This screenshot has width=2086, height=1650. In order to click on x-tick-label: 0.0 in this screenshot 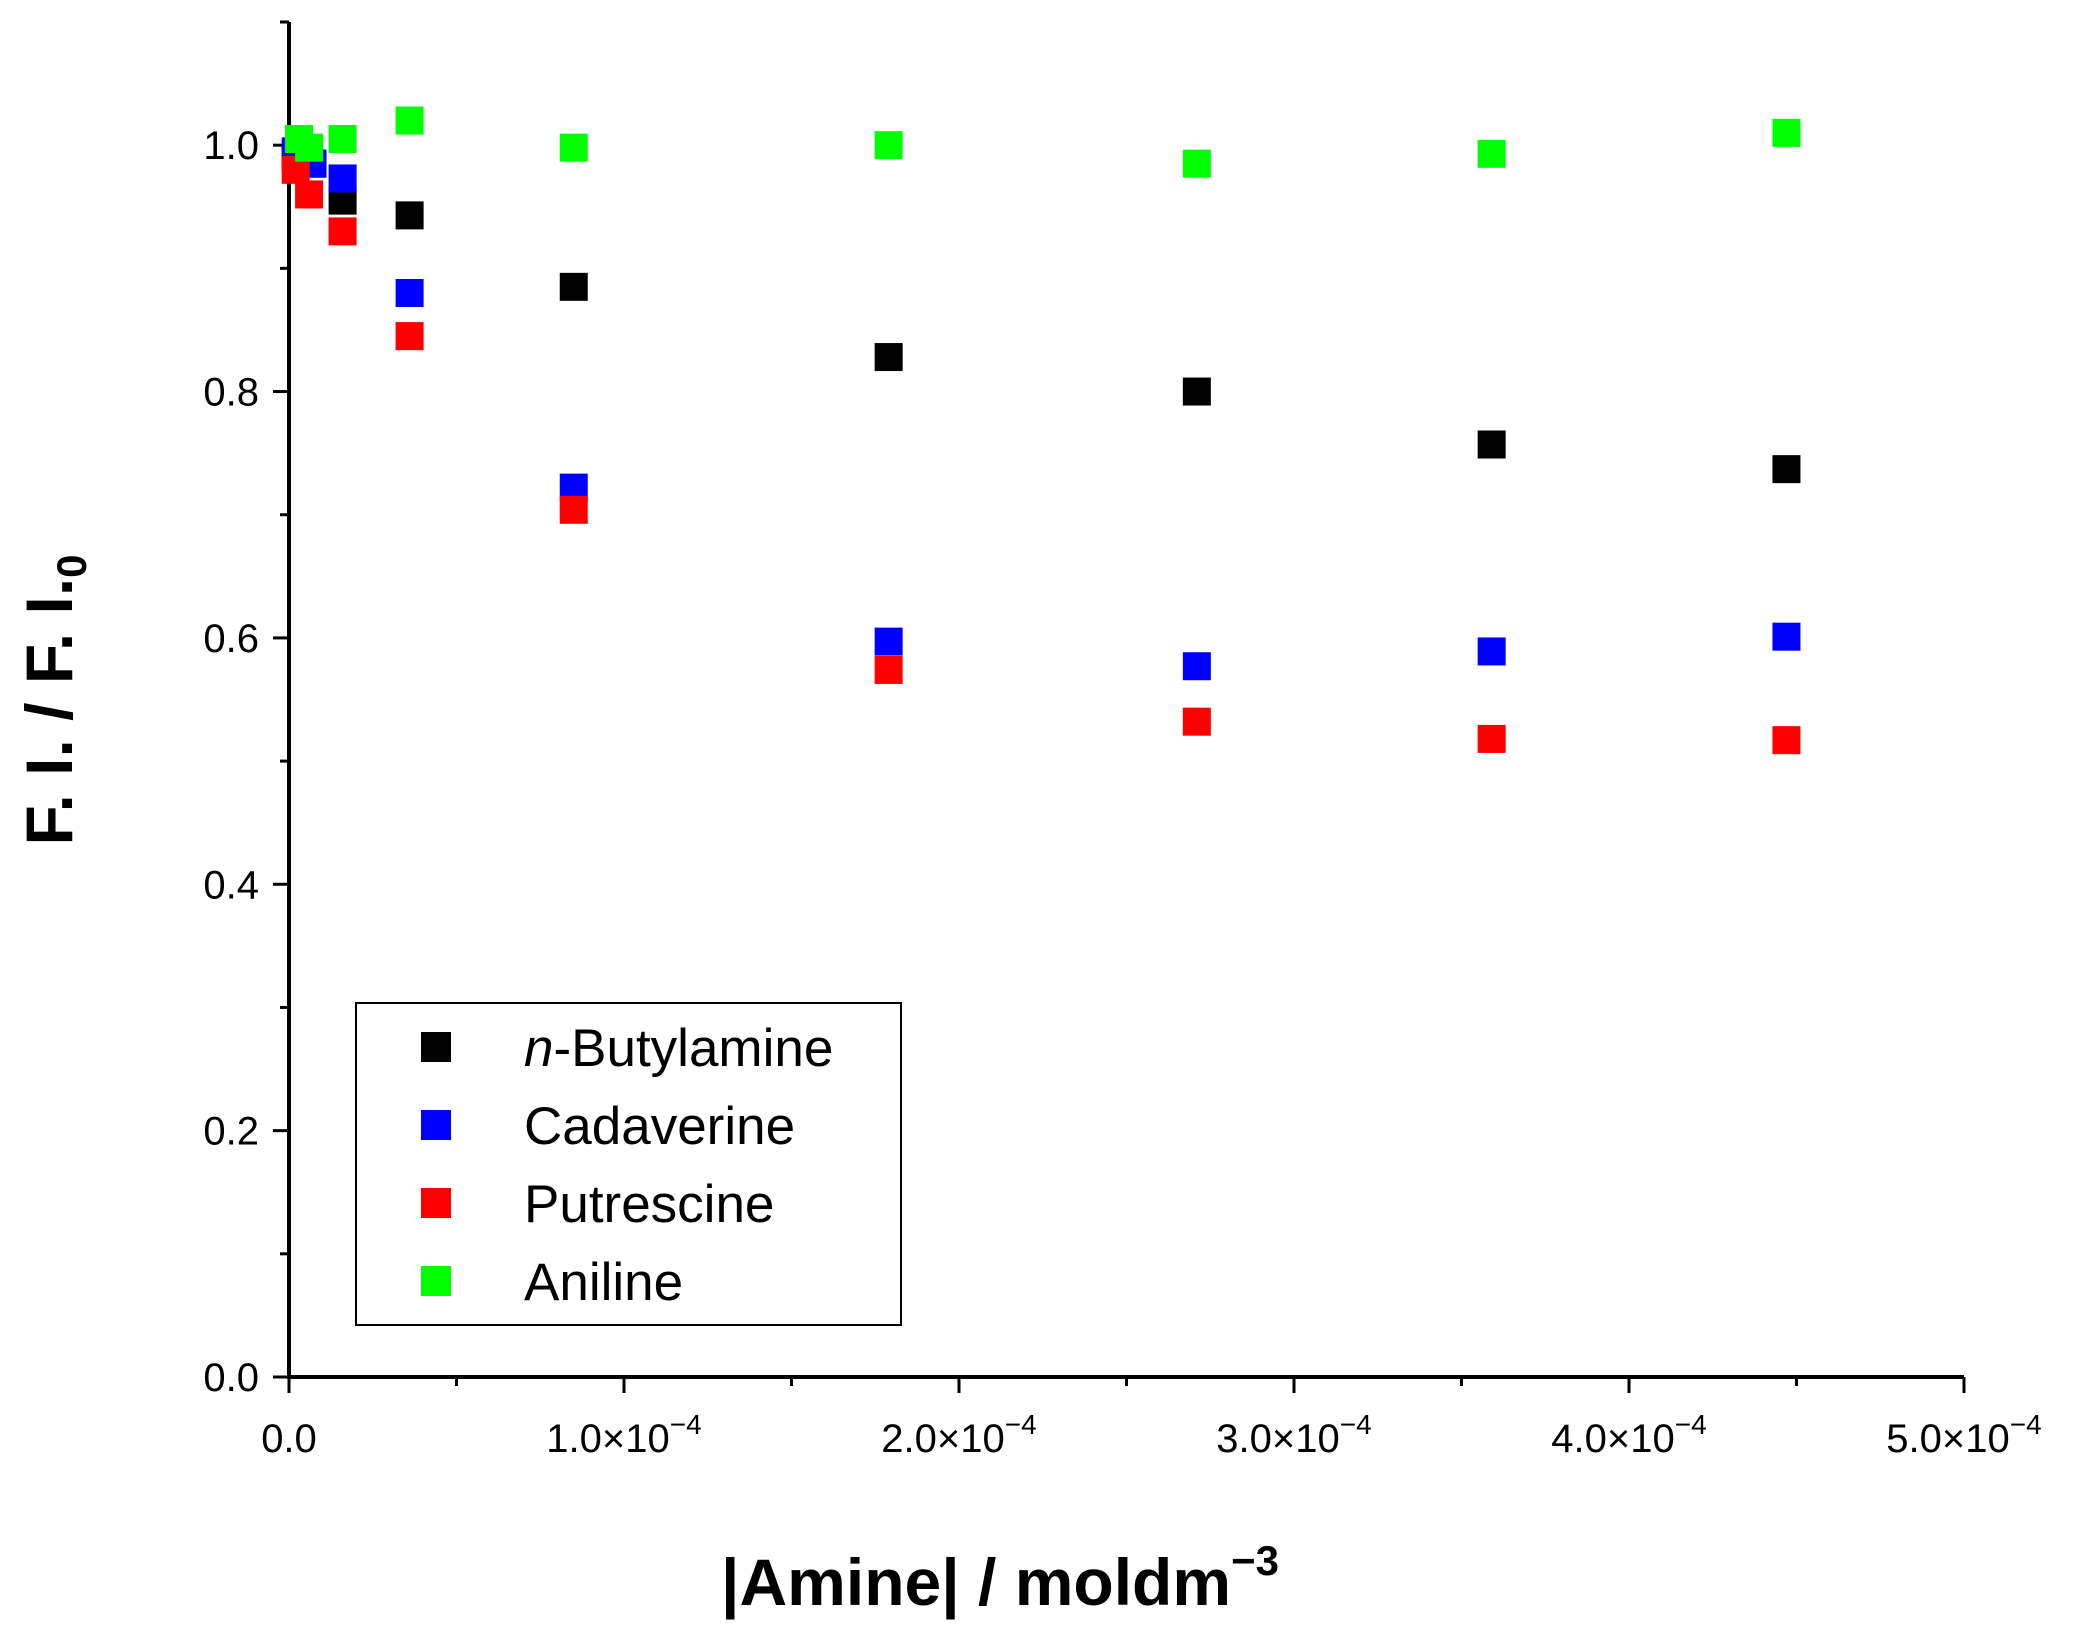, I will do `click(289, 1439)`.